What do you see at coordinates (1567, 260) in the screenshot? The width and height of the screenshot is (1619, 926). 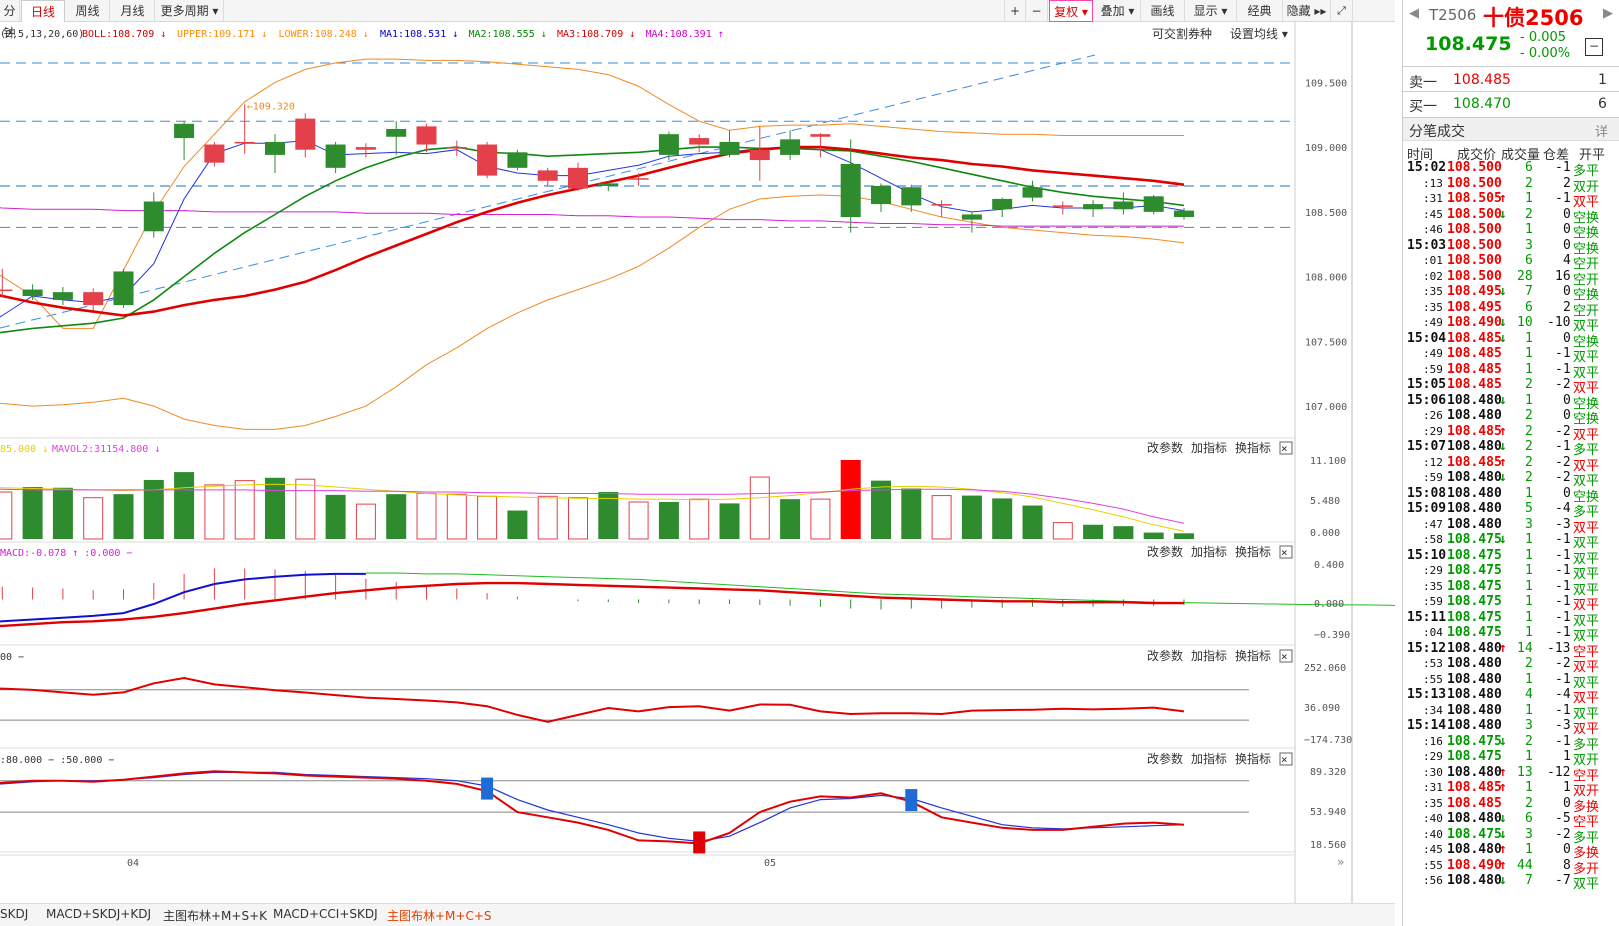 I see `trade-oi-change: 4` at bounding box center [1567, 260].